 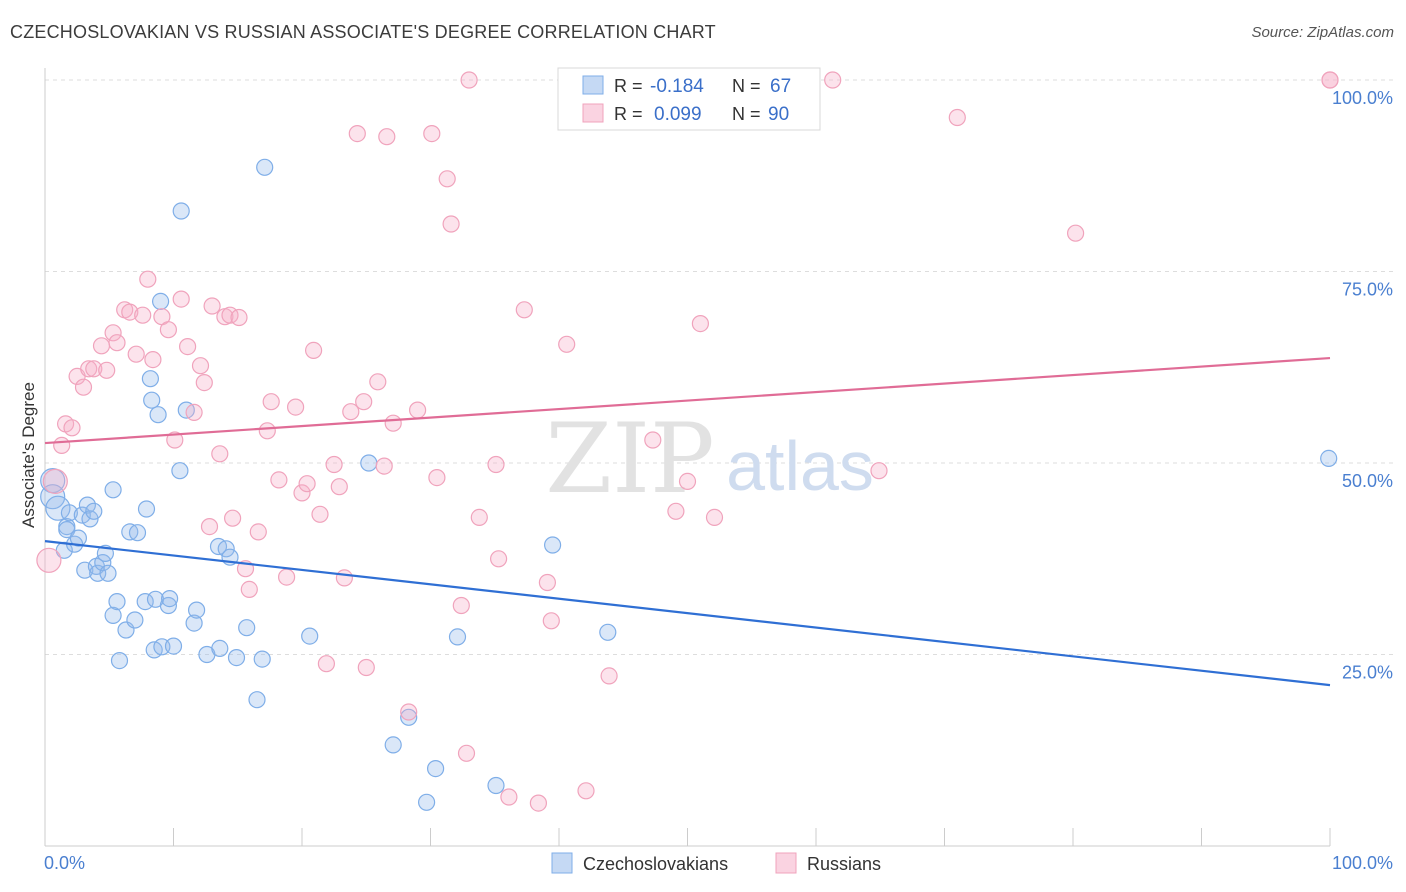 What do you see at coordinates (628, 114) in the screenshot?
I see `legend-r-label-2: R =` at bounding box center [628, 114].